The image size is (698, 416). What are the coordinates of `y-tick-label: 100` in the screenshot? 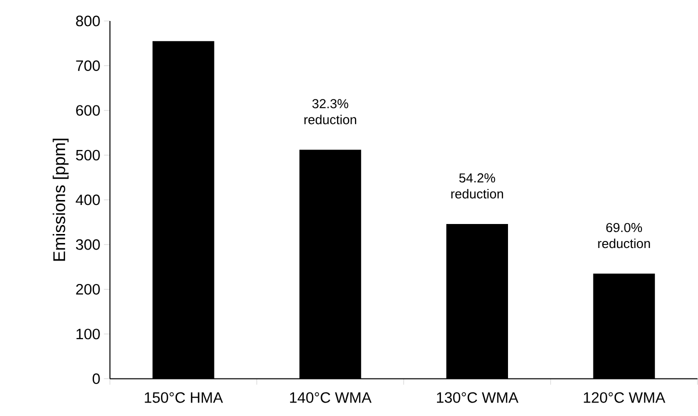 It's located at (88, 334).